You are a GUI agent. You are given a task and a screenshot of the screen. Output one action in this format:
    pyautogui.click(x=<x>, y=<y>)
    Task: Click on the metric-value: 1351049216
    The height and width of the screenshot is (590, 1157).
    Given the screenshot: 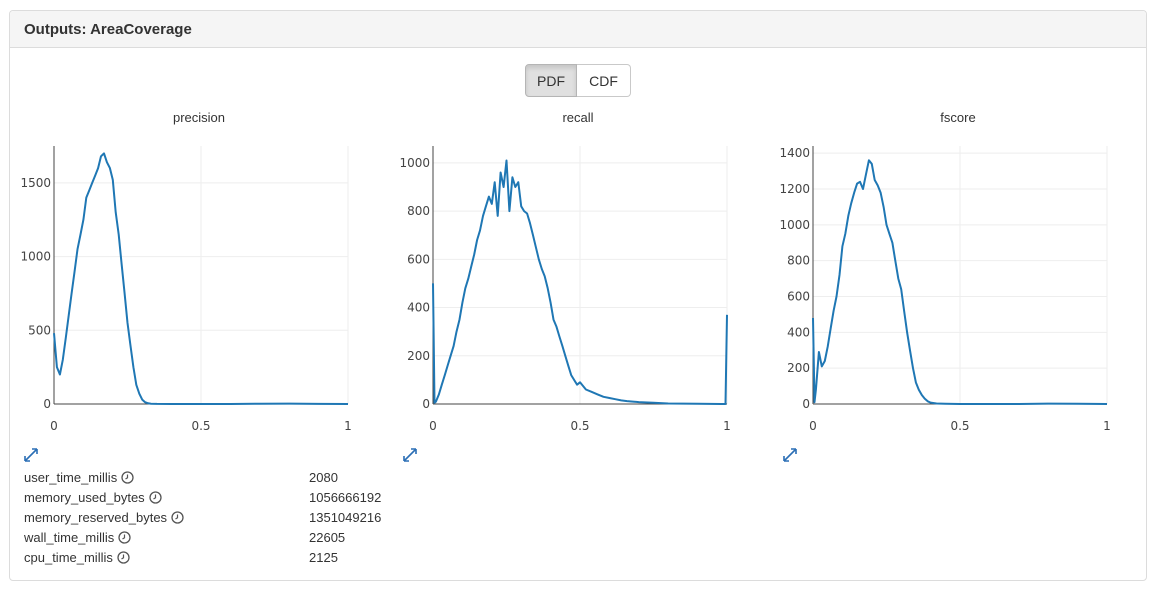 What is the action you would take?
    pyautogui.click(x=345, y=517)
    